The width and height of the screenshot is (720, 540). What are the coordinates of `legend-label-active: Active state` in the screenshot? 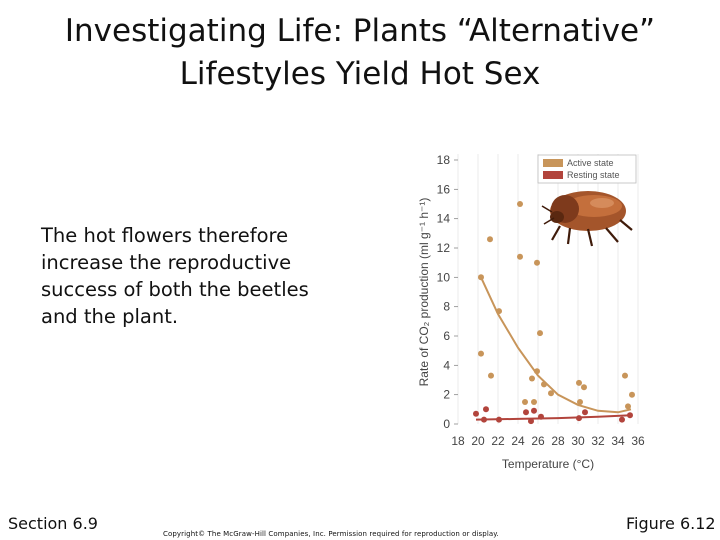 It's located at (590, 163).